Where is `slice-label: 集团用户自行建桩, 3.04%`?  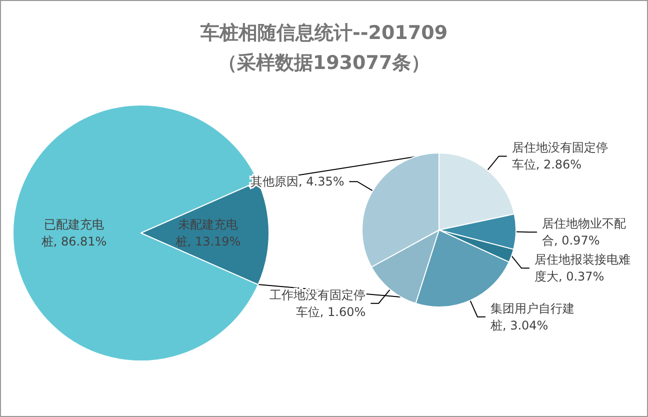 slice-label: 集团用户自行建桩, 3.04% is located at coordinates (531, 316).